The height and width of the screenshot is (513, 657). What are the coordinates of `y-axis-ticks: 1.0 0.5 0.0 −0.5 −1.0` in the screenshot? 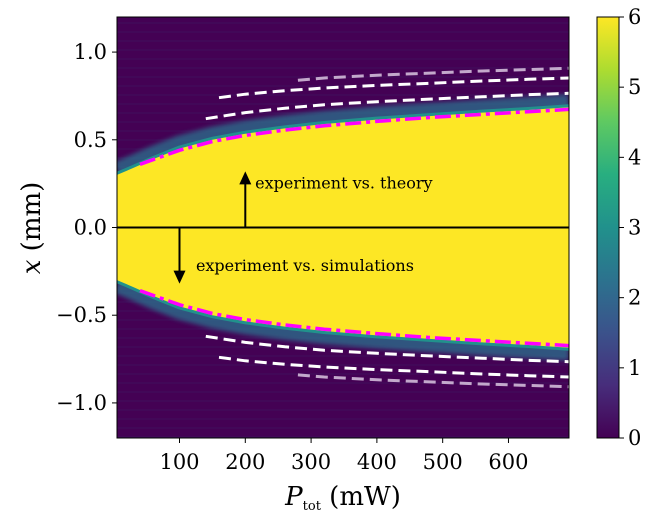 It's located at (86, 227).